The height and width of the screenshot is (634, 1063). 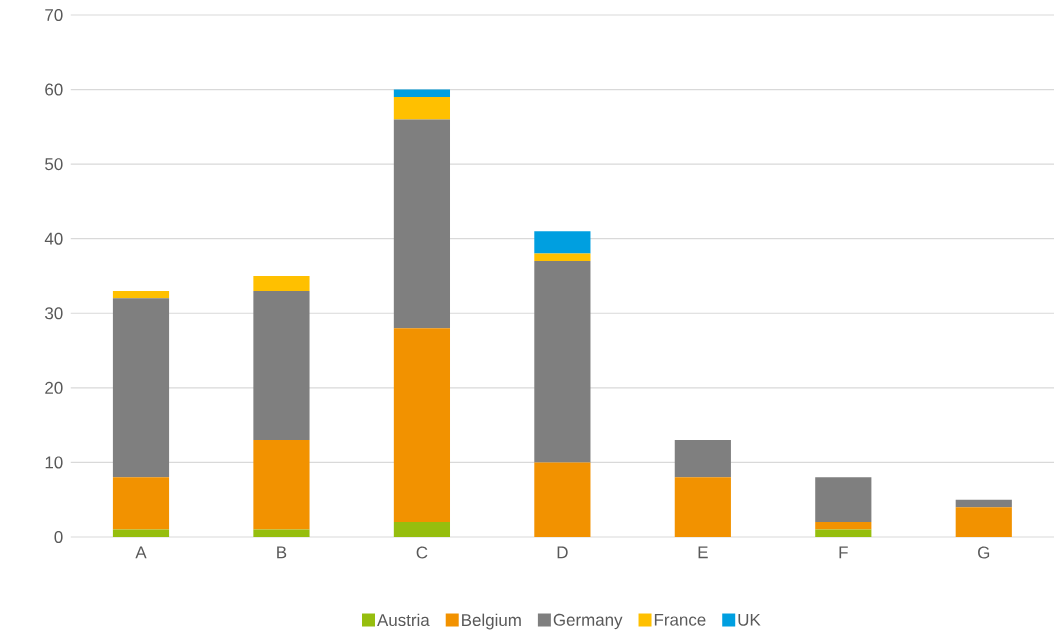 What do you see at coordinates (984, 552) in the screenshot?
I see `x-tick-label: G` at bounding box center [984, 552].